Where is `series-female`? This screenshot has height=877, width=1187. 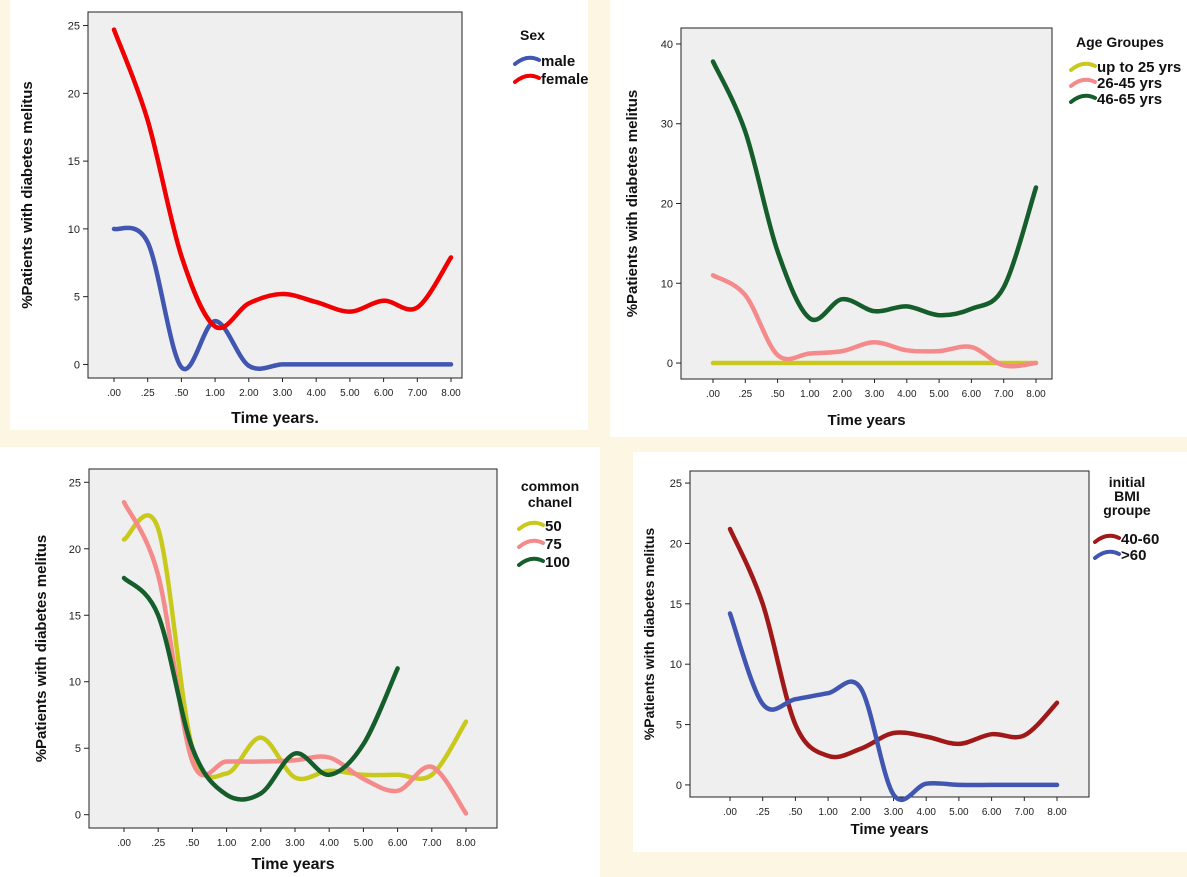 series-female is located at coordinates (282, 179).